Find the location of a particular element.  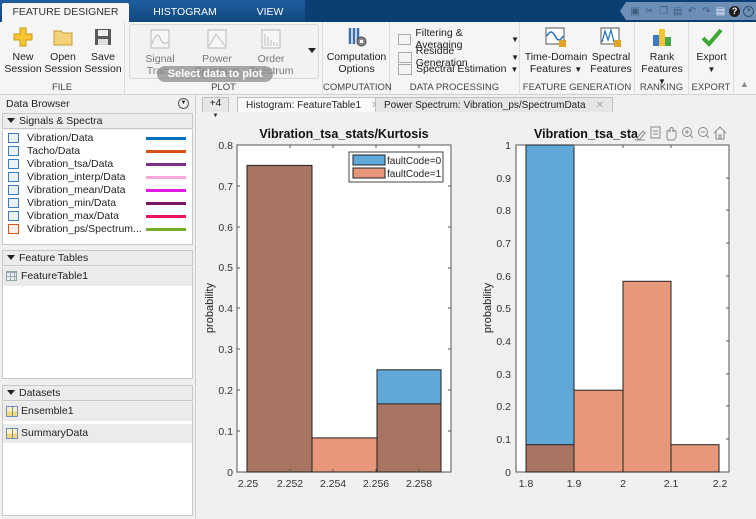

copy-icon: ❐ is located at coordinates (664, 11).